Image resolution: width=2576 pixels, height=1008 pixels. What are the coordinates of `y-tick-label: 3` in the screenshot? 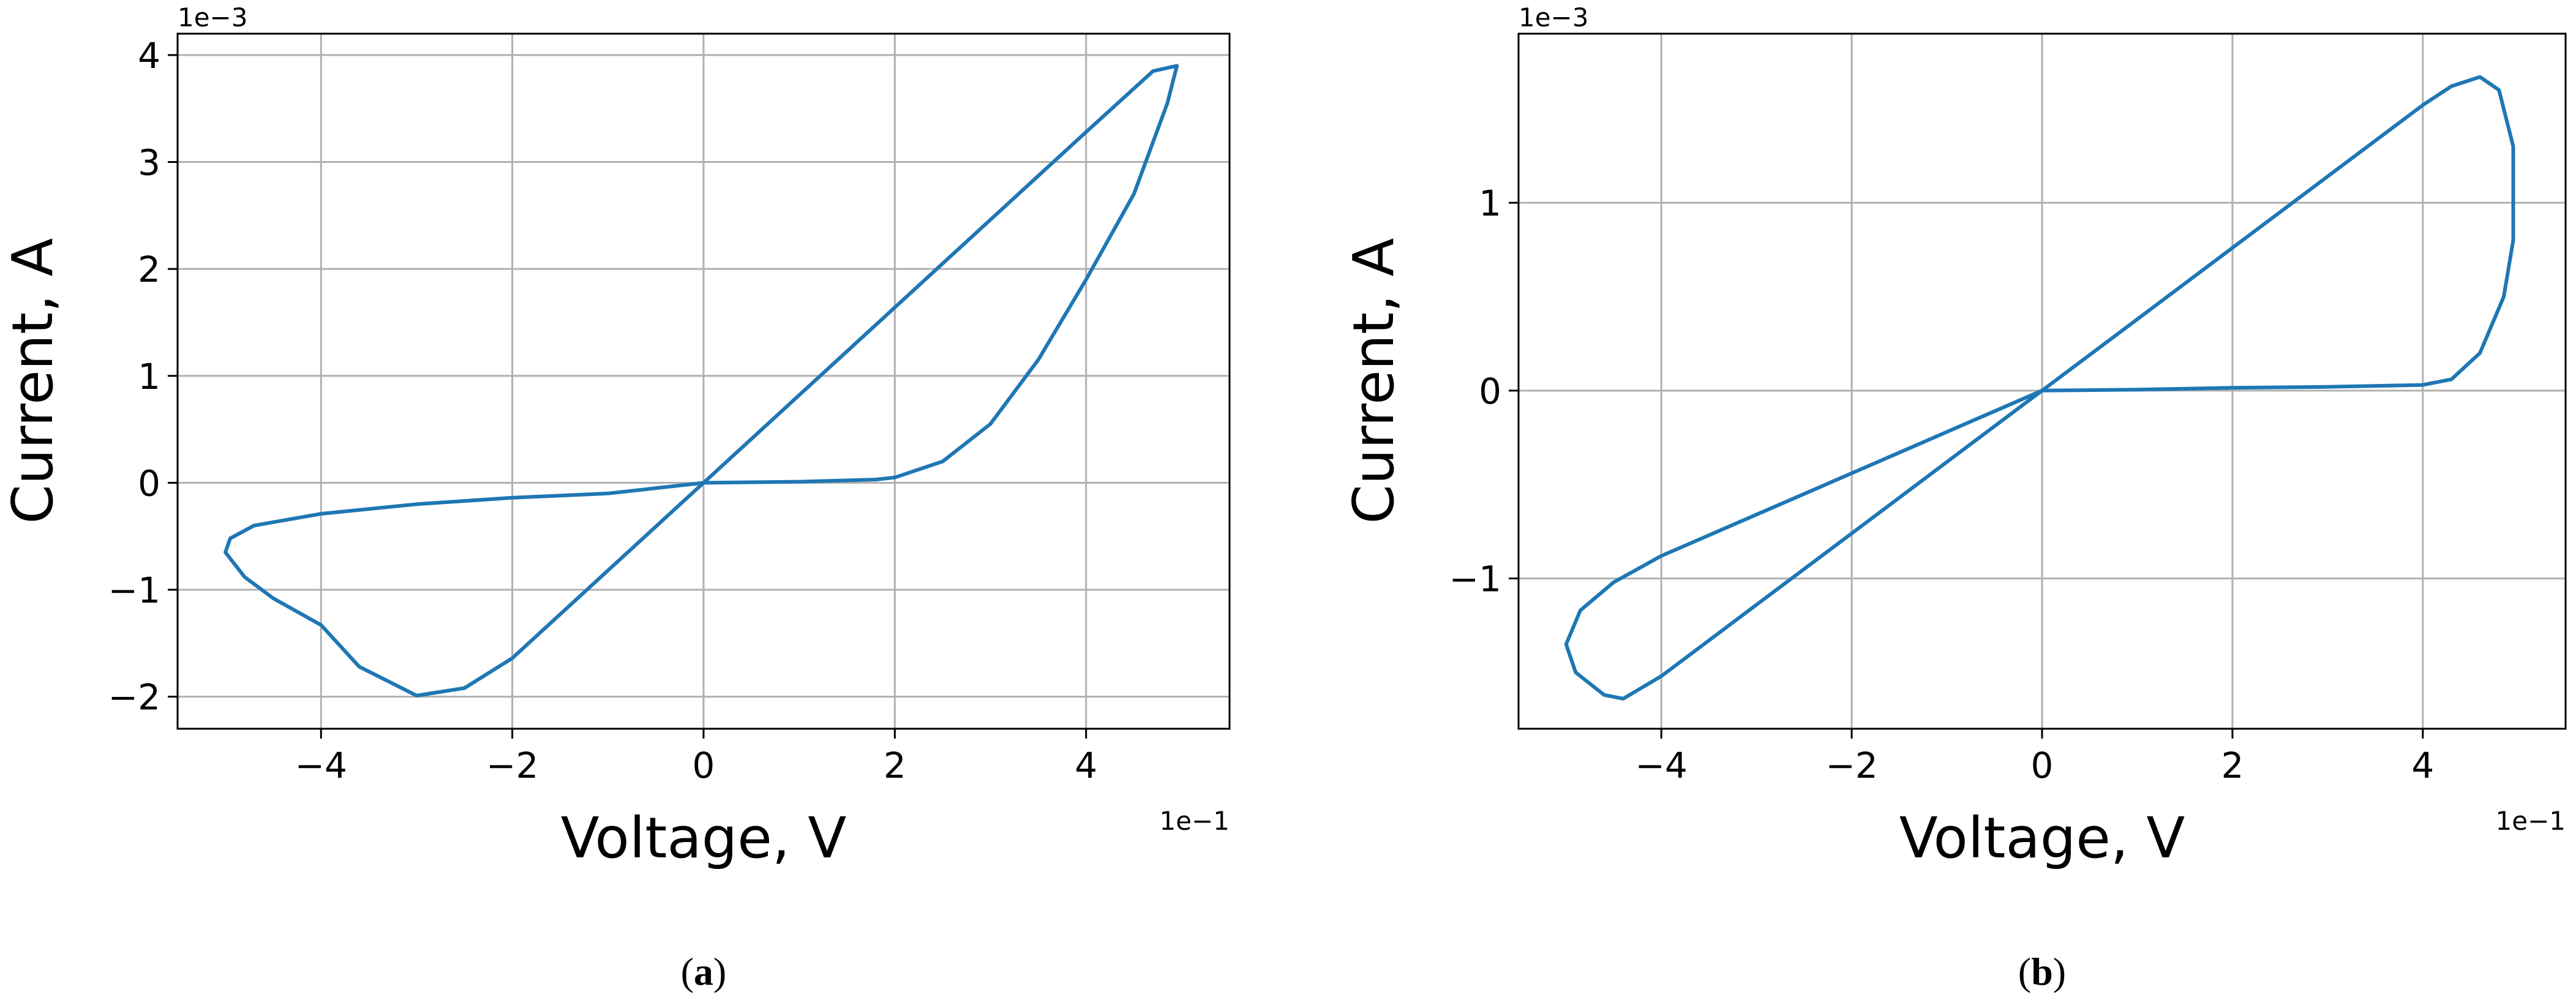 It's located at (149, 163).